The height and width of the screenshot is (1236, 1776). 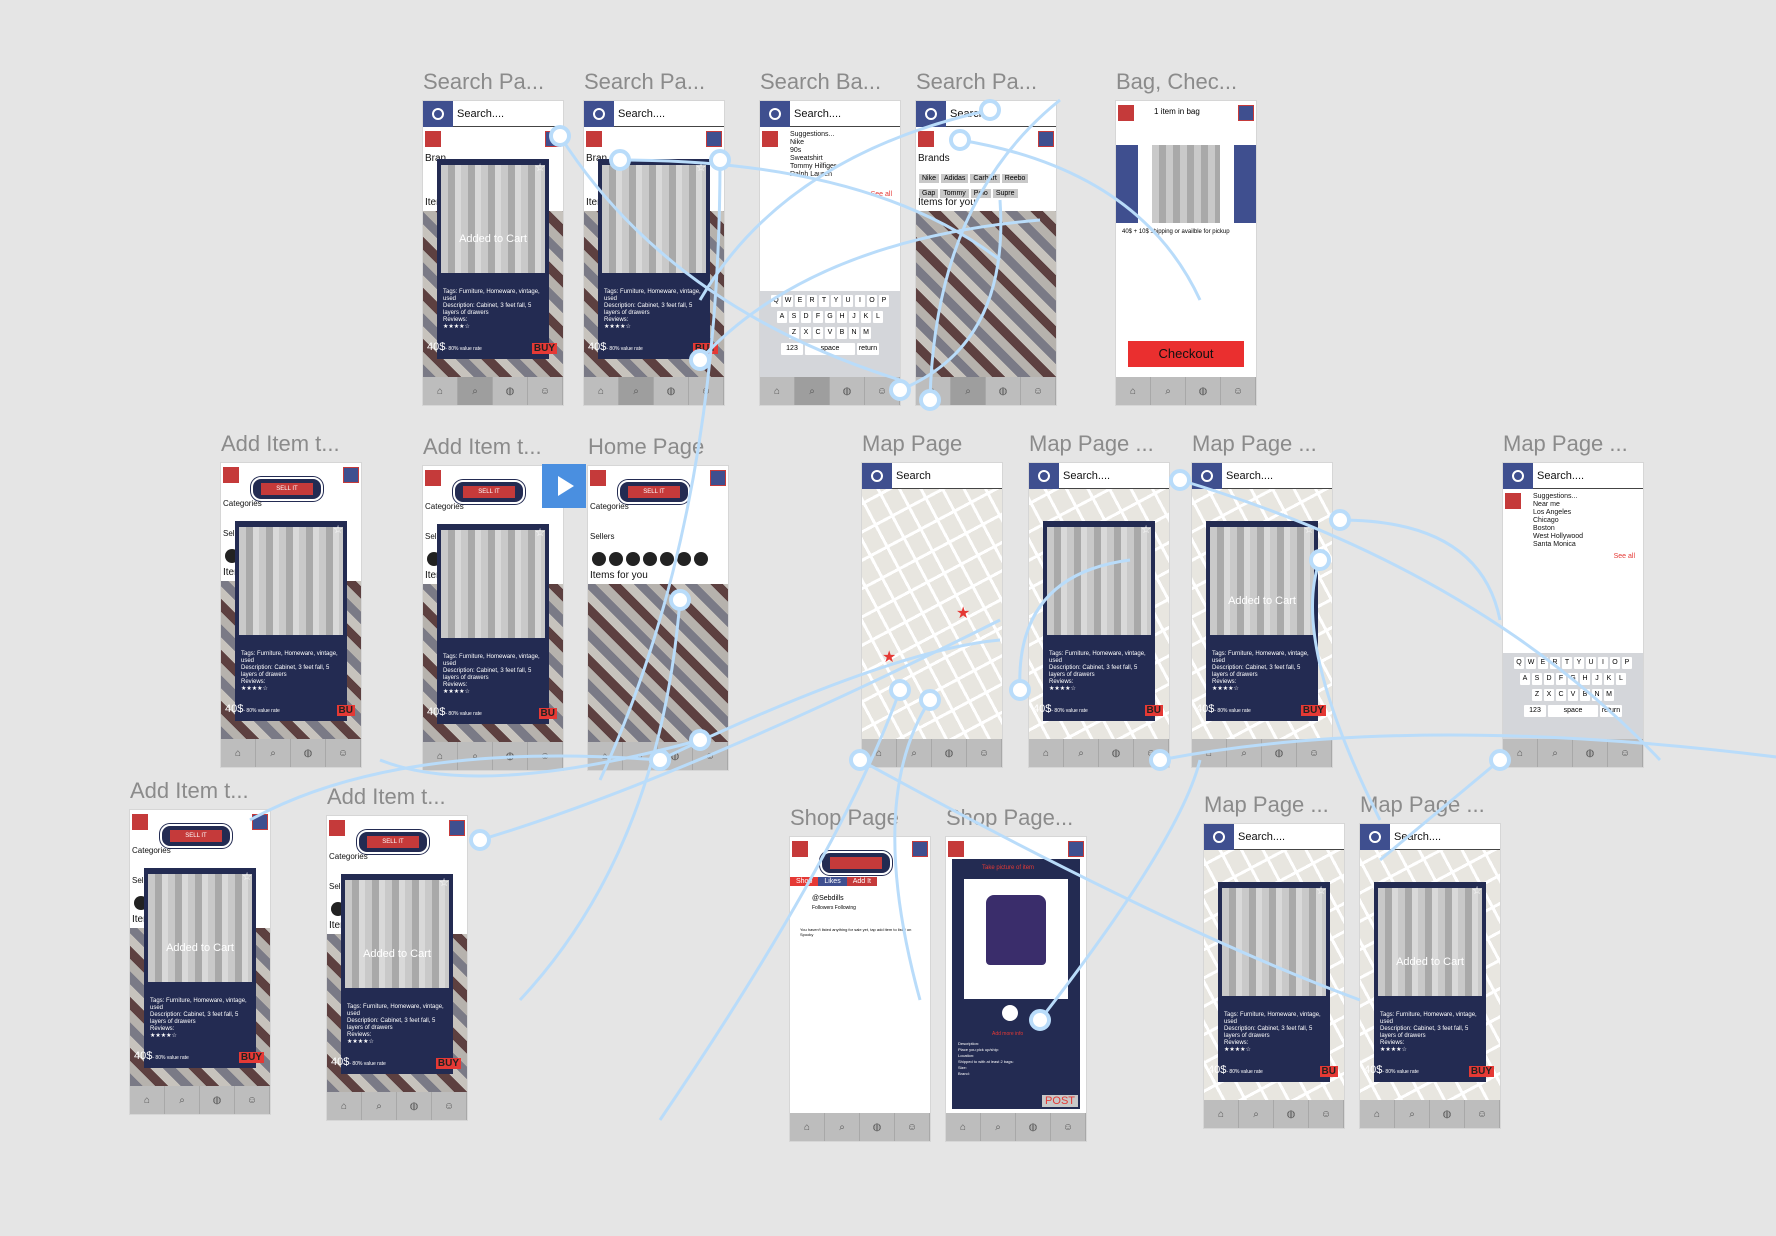 I want to click on key-123: 123, so click(x=1535, y=711).